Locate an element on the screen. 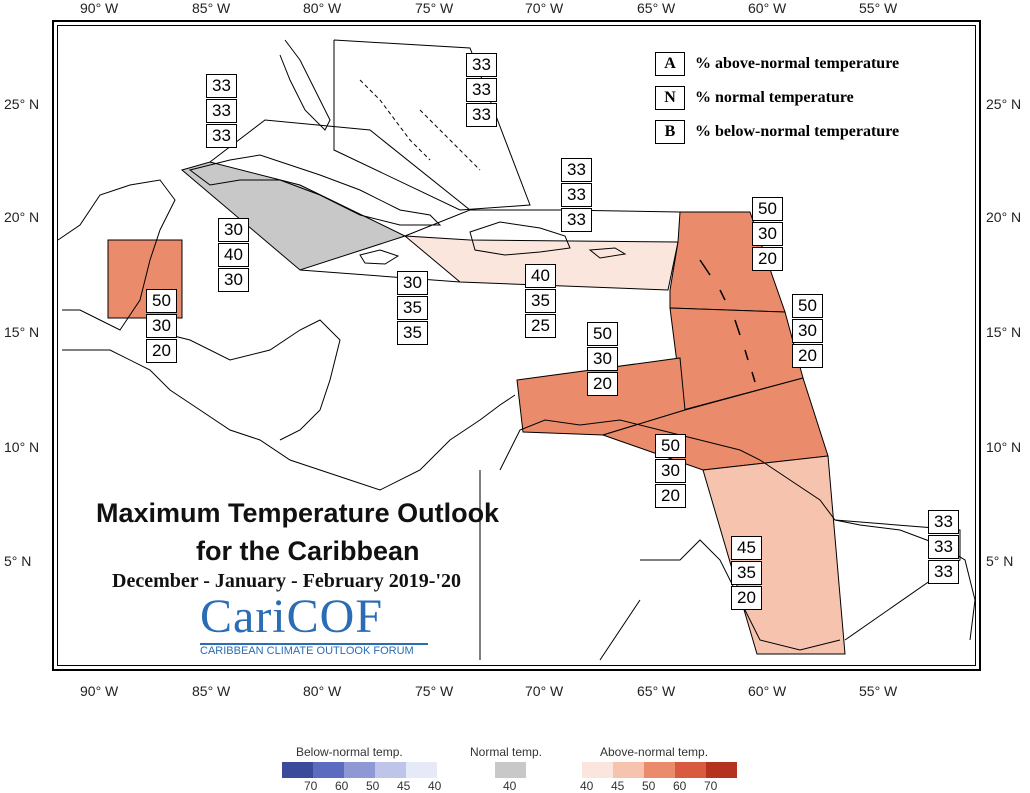 The image size is (1030, 793). prob-above: 40 is located at coordinates (540, 276).